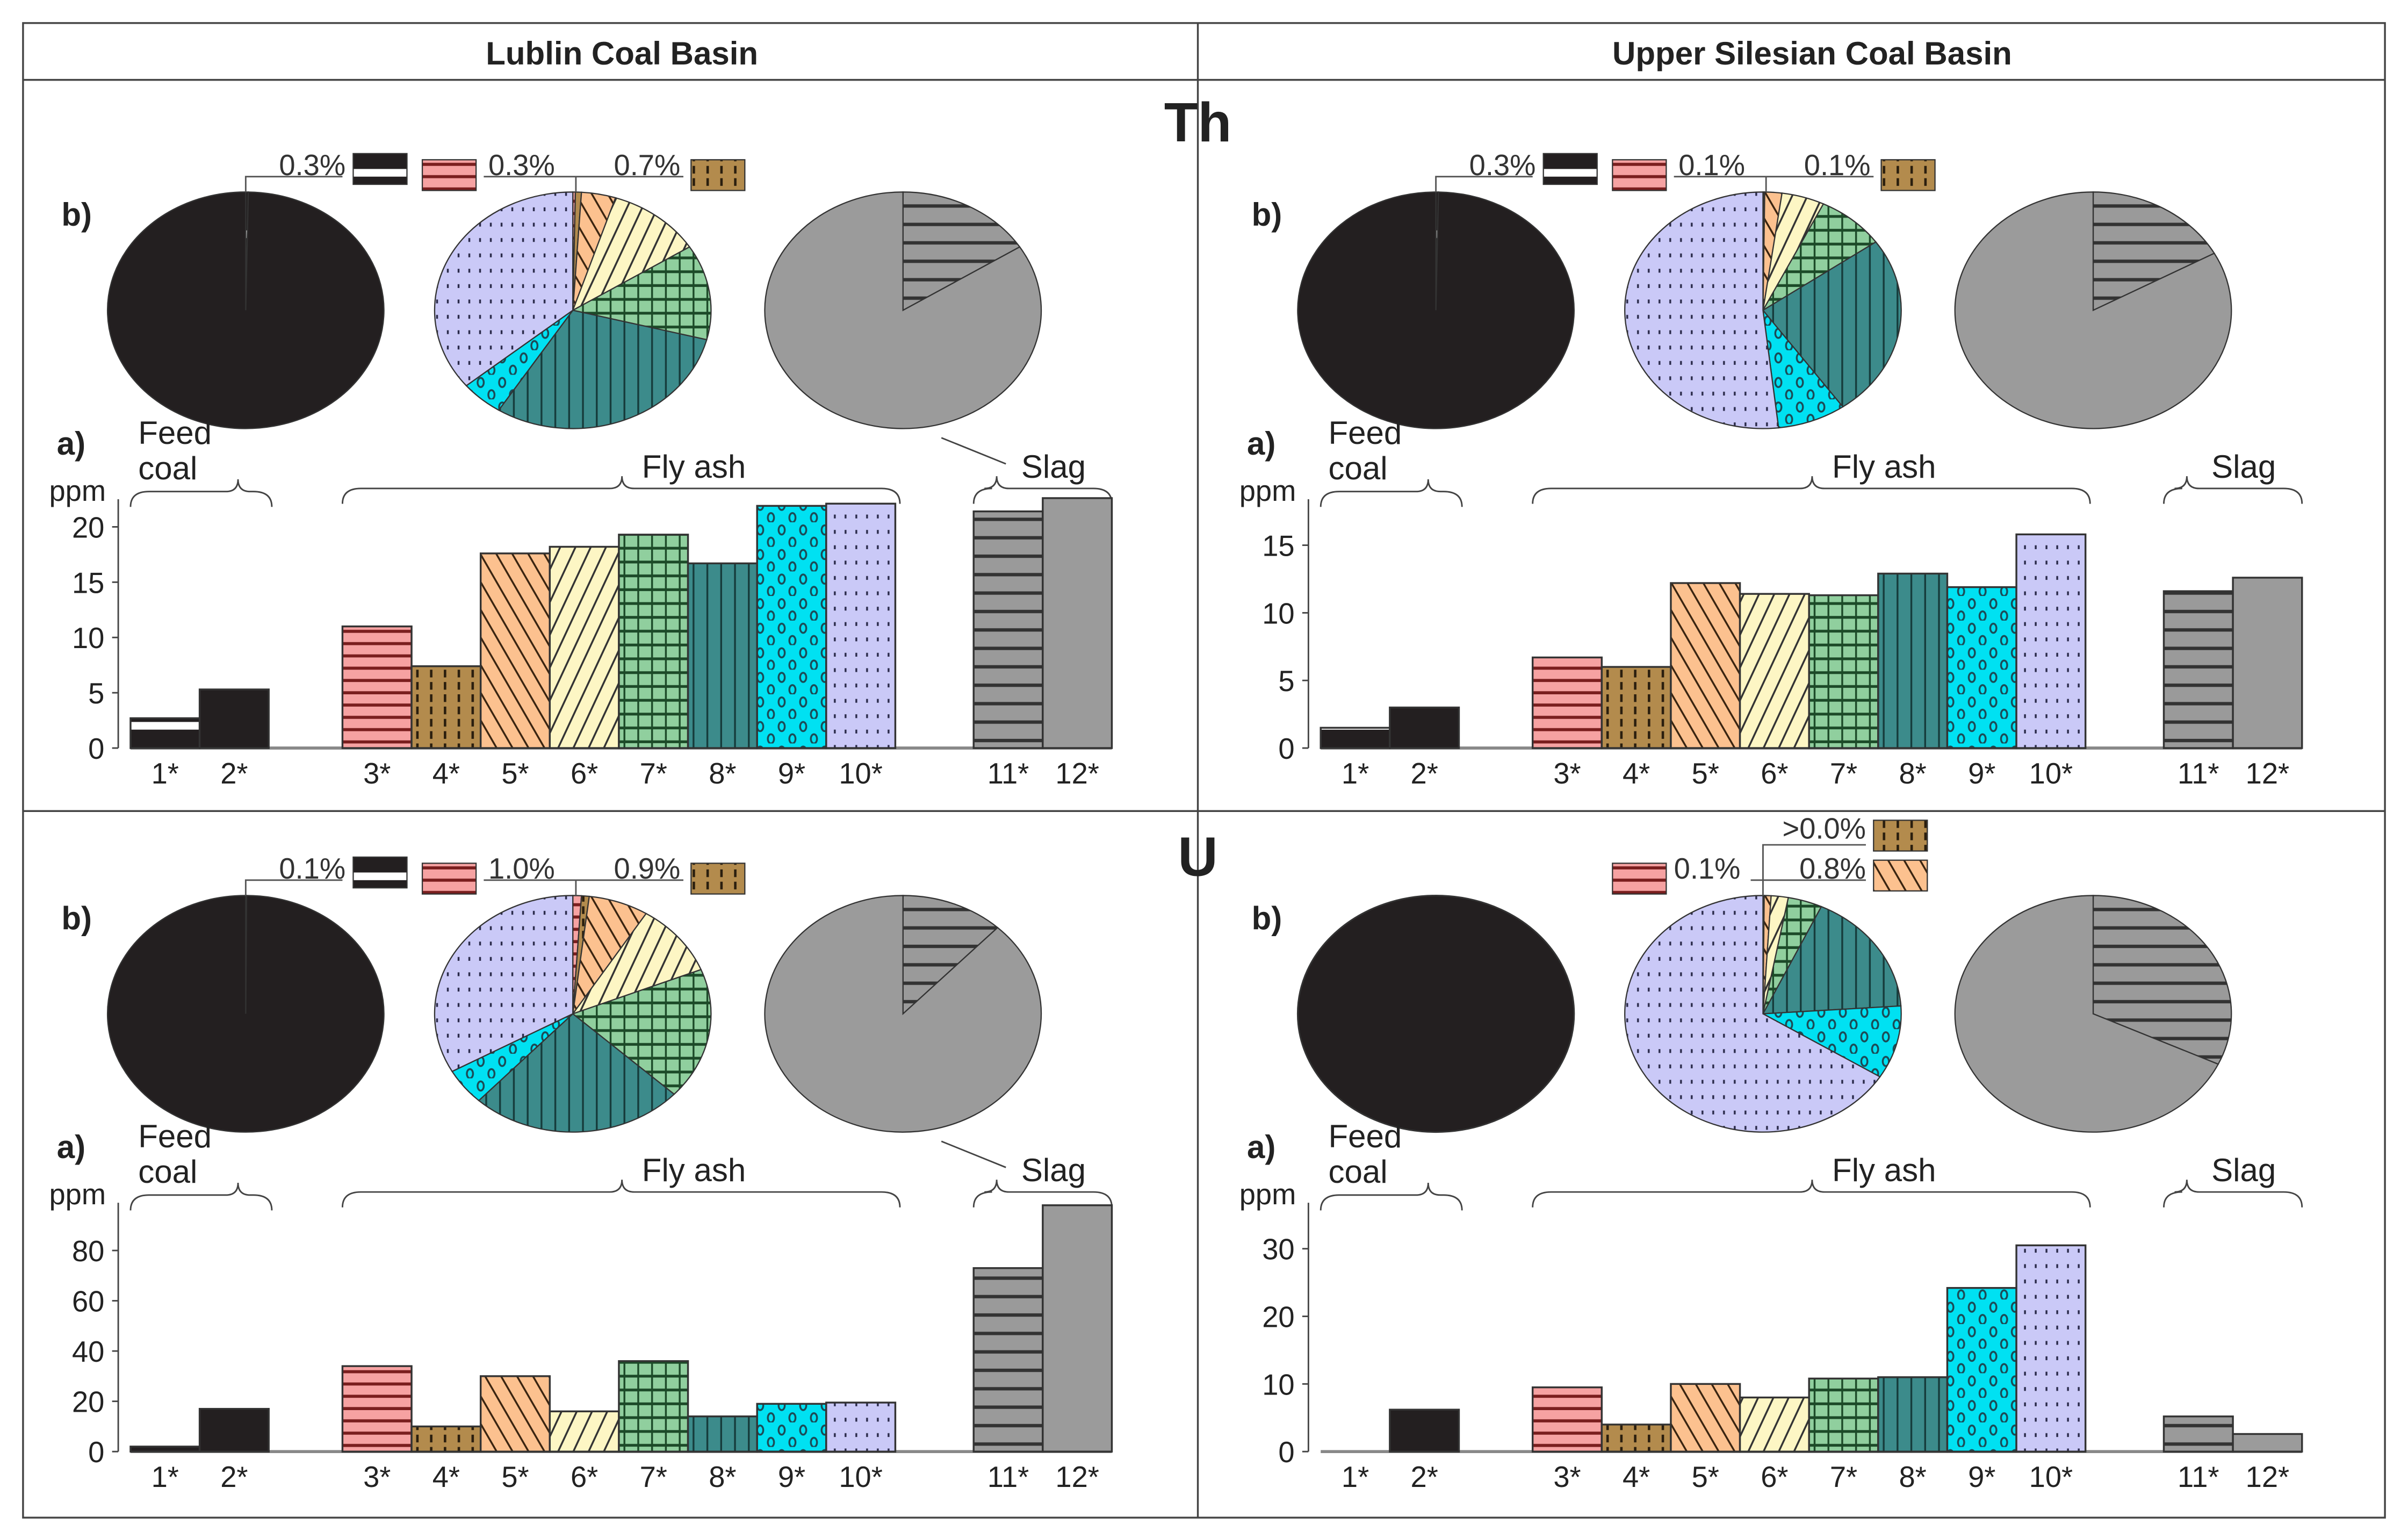 This screenshot has width=2408, height=1538. What do you see at coordinates (1832, 868) in the screenshot?
I see `pie-percent-label: 0.8%` at bounding box center [1832, 868].